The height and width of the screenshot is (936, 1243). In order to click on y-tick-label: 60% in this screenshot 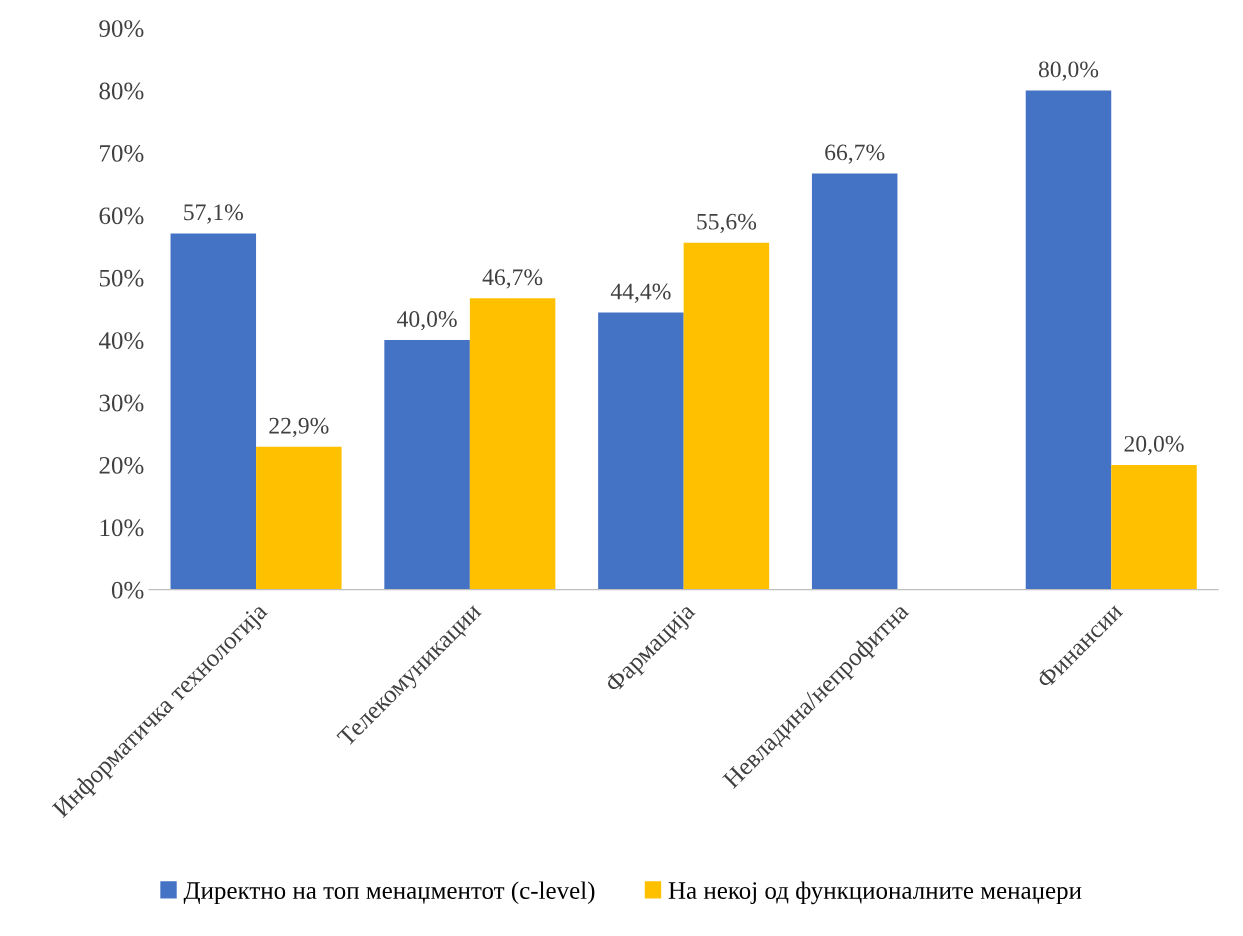, I will do `click(121, 216)`.